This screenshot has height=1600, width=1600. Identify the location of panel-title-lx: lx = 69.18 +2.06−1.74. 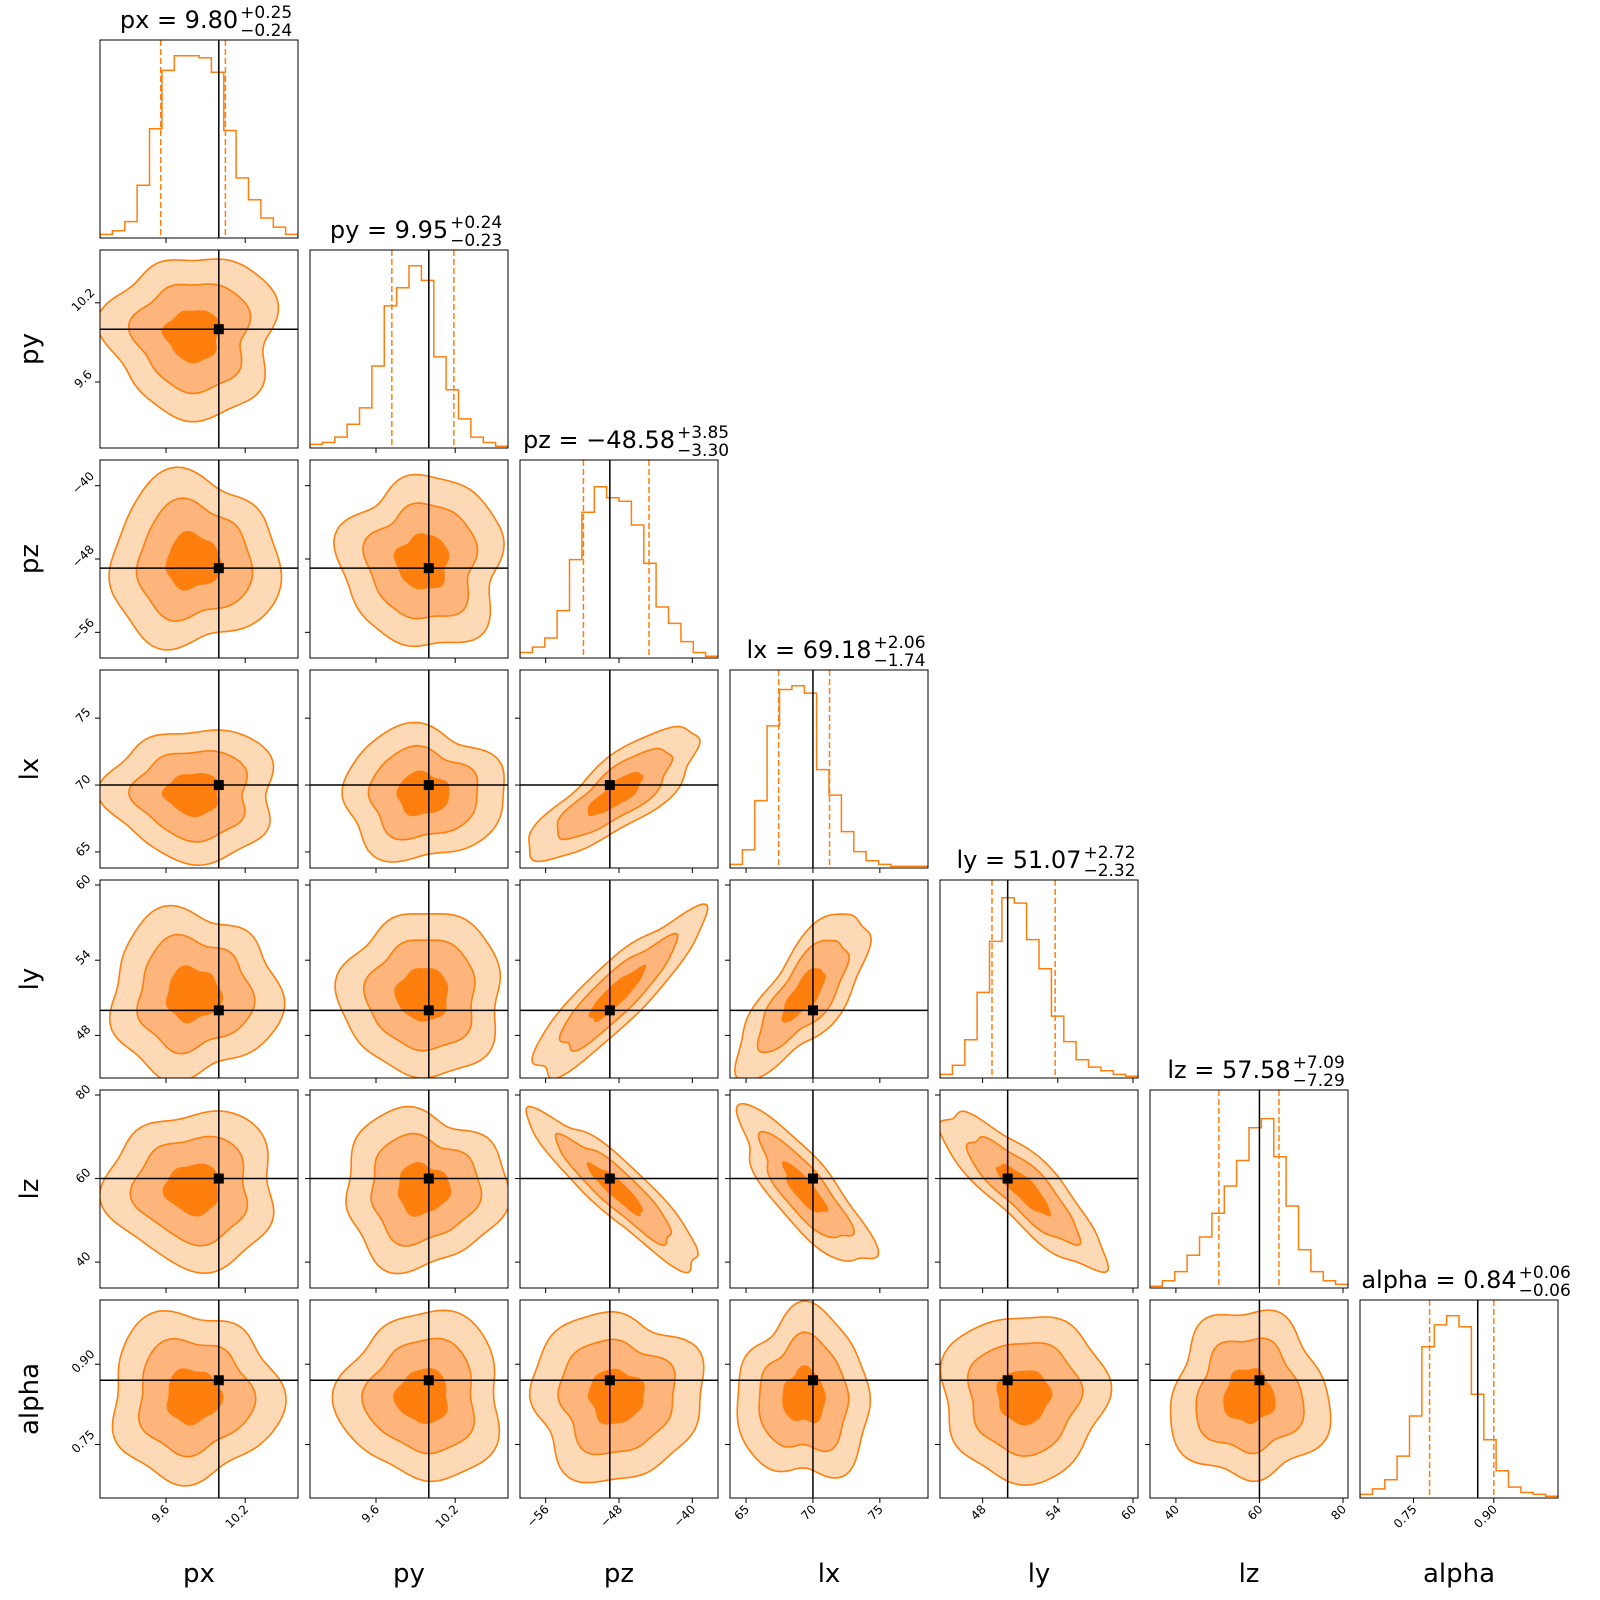
(836, 652).